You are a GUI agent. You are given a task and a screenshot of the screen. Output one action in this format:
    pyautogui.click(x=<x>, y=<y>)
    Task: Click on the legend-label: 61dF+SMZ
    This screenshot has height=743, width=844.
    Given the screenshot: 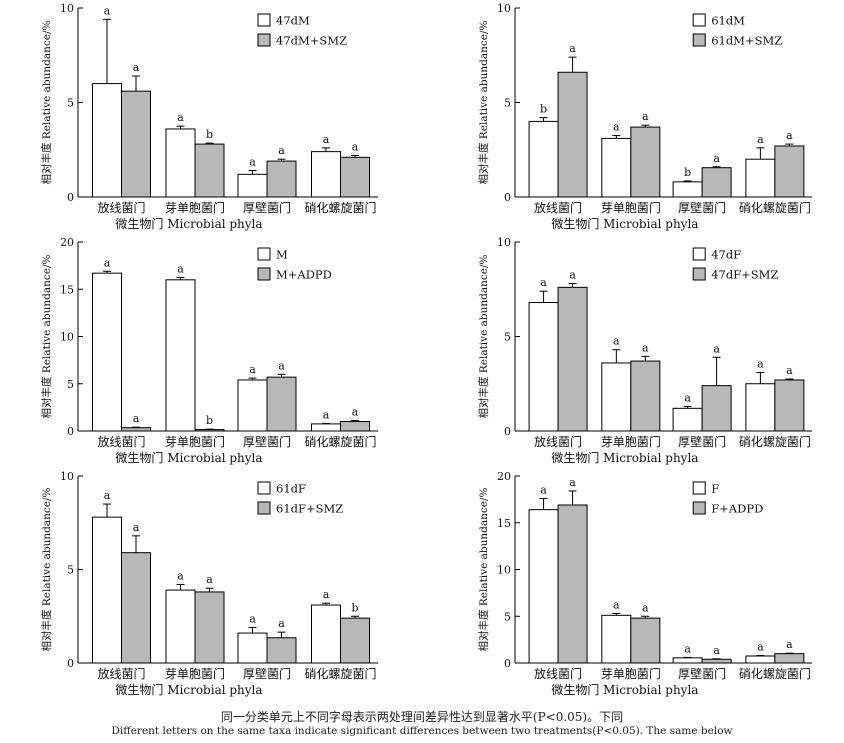 What is the action you would take?
    pyautogui.click(x=309, y=509)
    